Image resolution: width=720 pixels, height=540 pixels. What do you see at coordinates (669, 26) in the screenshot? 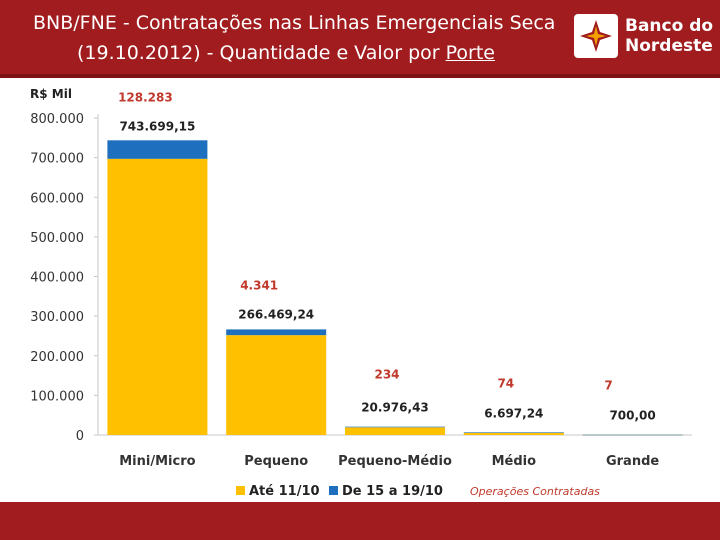
I see `logo-text-line-1: Banco do` at bounding box center [669, 26].